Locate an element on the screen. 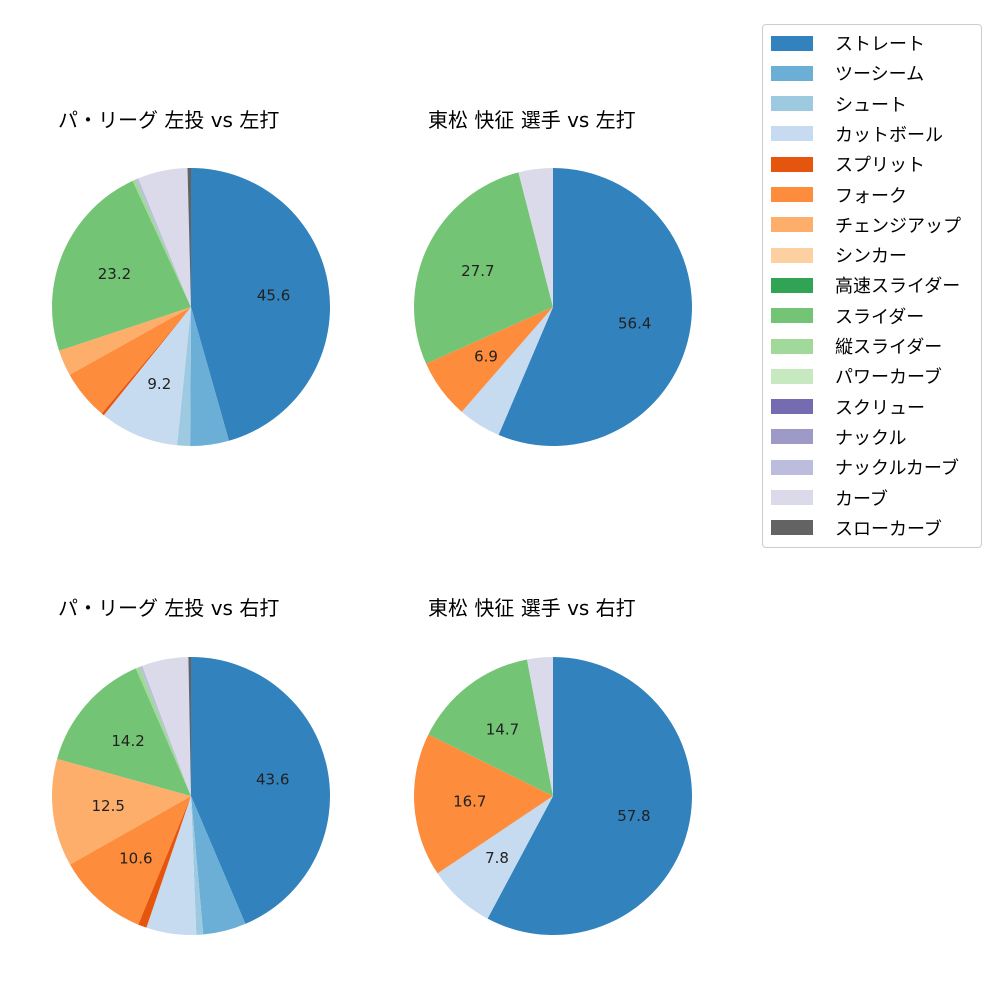 The height and width of the screenshot is (1000, 1000). legend-label: ストレート is located at coordinates (880, 44).